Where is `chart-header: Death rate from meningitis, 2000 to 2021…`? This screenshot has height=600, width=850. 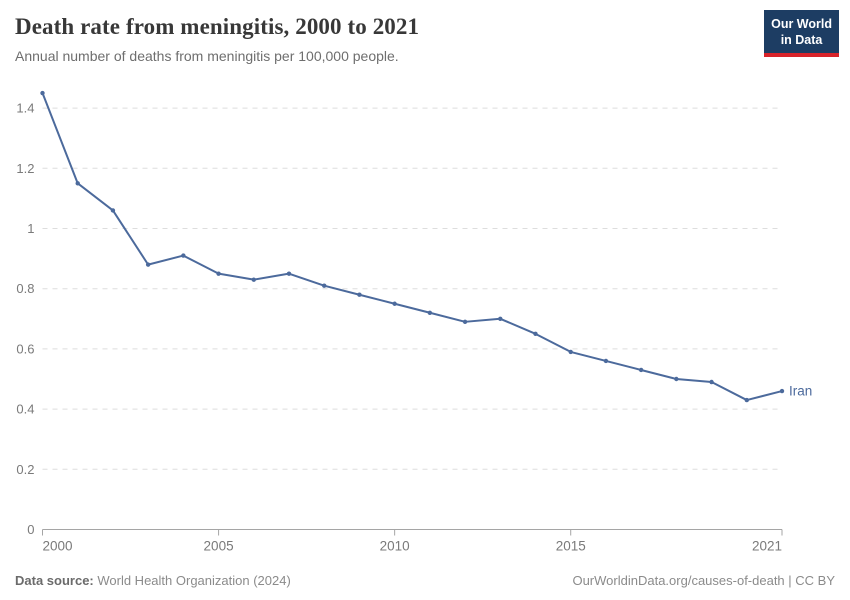 chart-header: Death rate from meningitis, 2000 to 2021… is located at coordinates (387, 39).